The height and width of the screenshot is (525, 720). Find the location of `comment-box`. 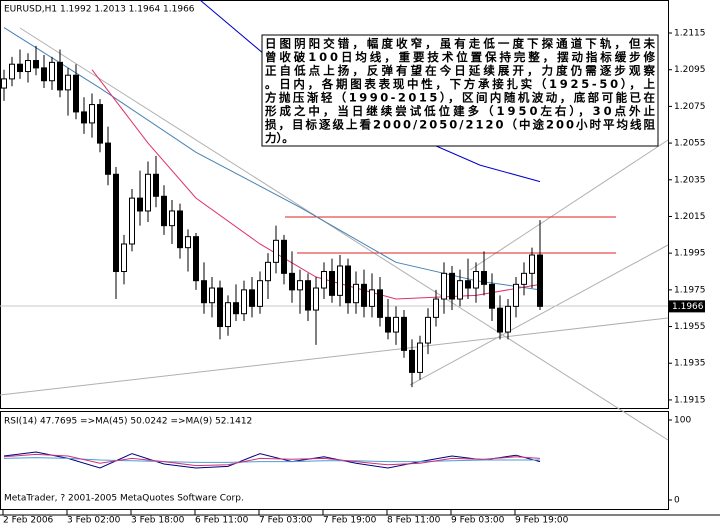

comment-box is located at coordinates (460, 90).